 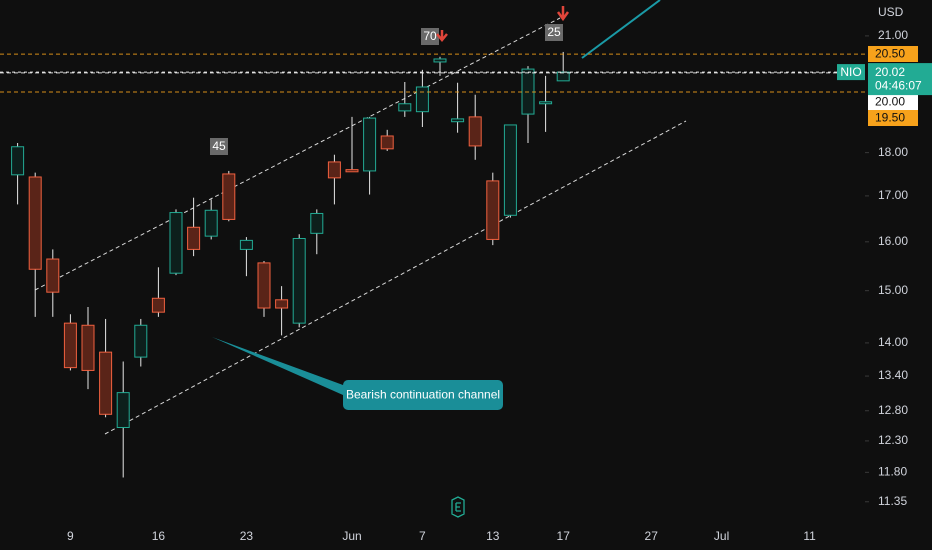 I want to click on price-line-label: 20.50, so click(x=890, y=54).